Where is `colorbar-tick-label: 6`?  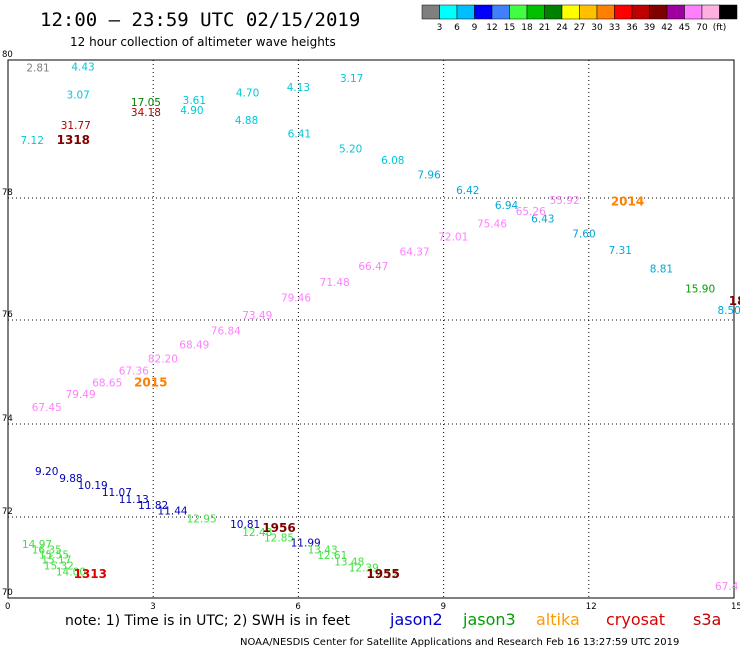 colorbar-tick-label: 6 is located at coordinates (457, 28).